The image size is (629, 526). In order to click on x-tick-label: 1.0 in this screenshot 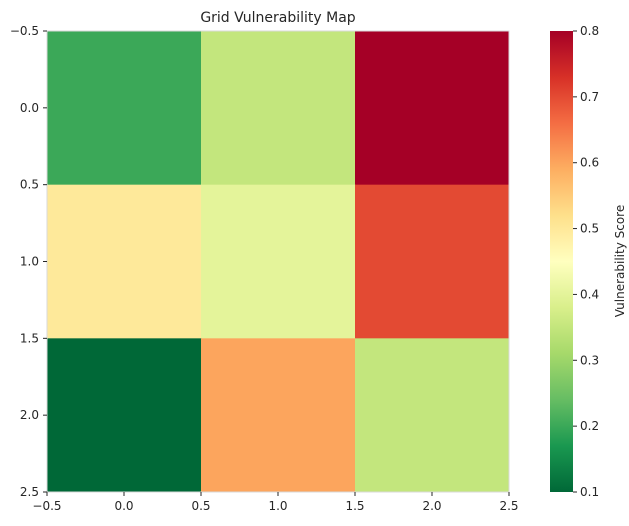, I will do `click(277, 506)`.